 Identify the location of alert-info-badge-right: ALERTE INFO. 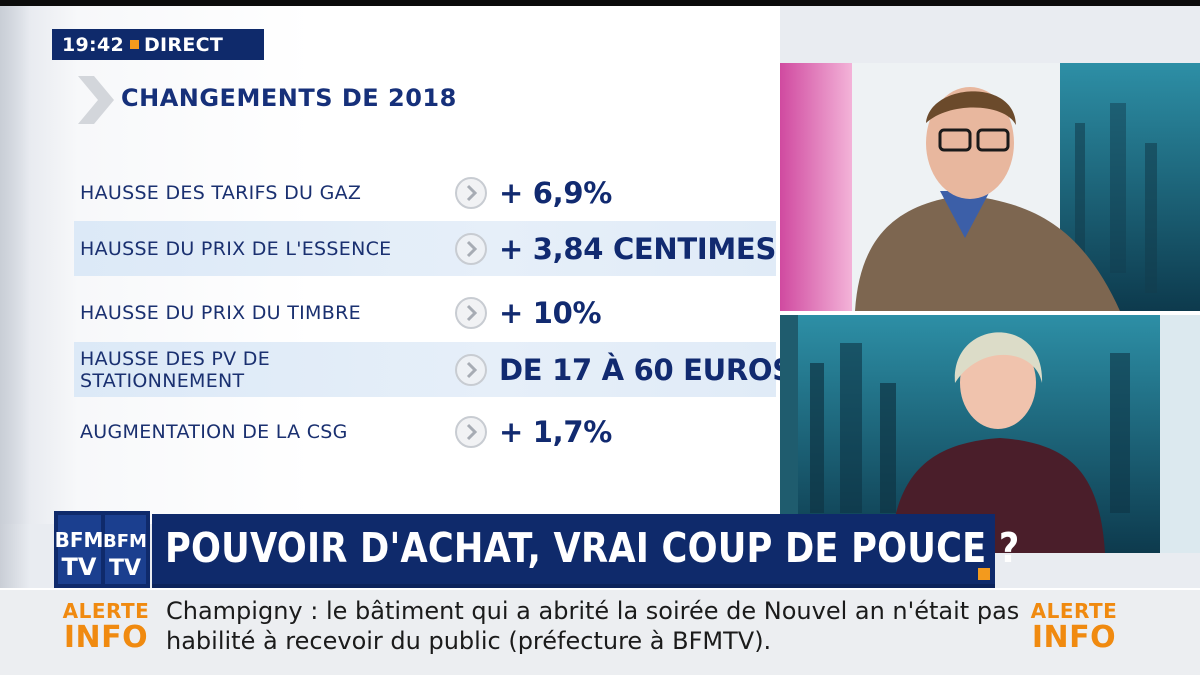
(1074, 627).